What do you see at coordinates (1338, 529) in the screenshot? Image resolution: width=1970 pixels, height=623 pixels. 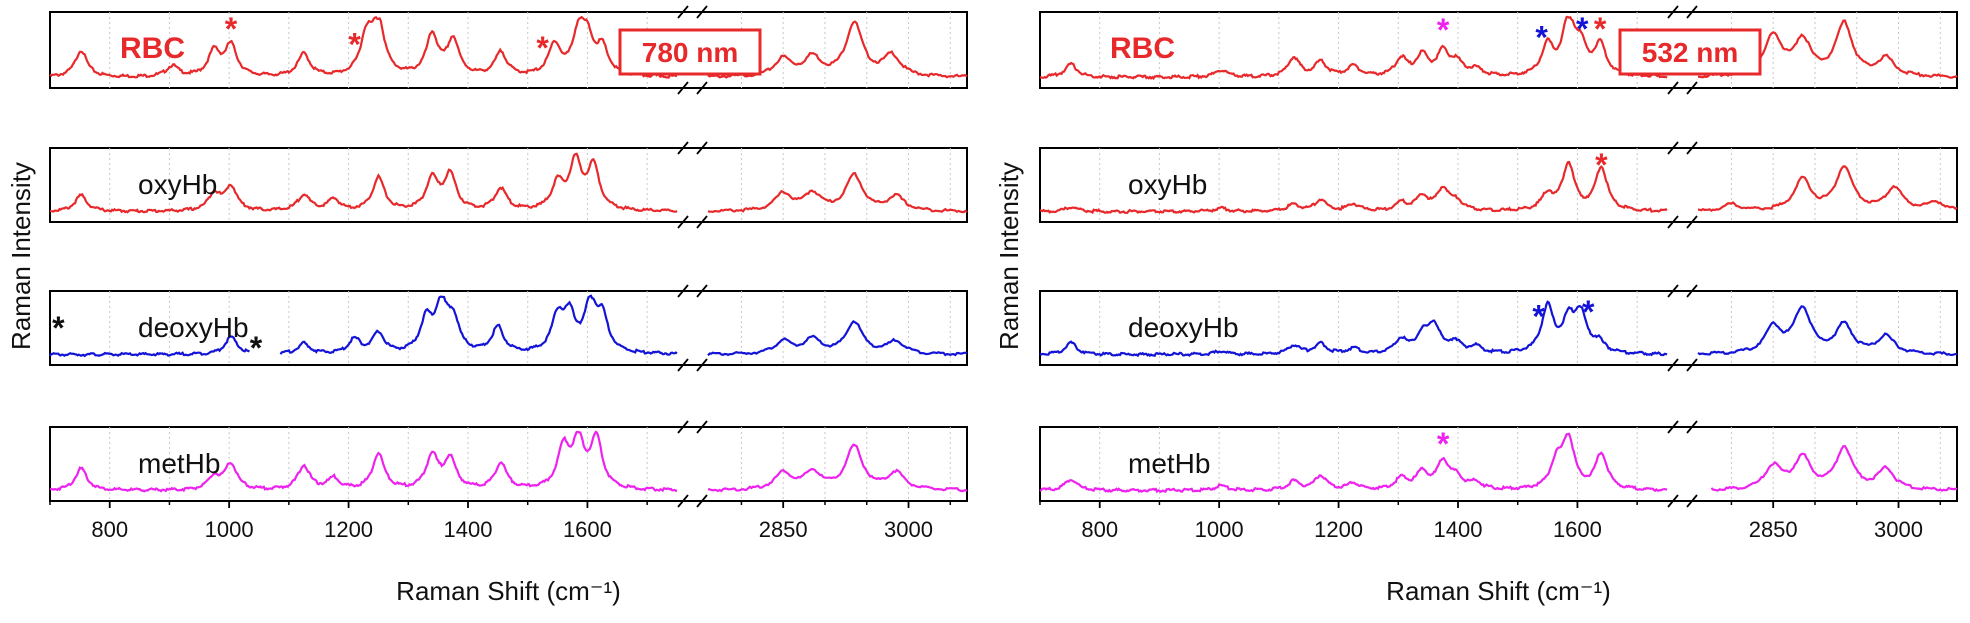 I see `x-tick-label: 1200` at bounding box center [1338, 529].